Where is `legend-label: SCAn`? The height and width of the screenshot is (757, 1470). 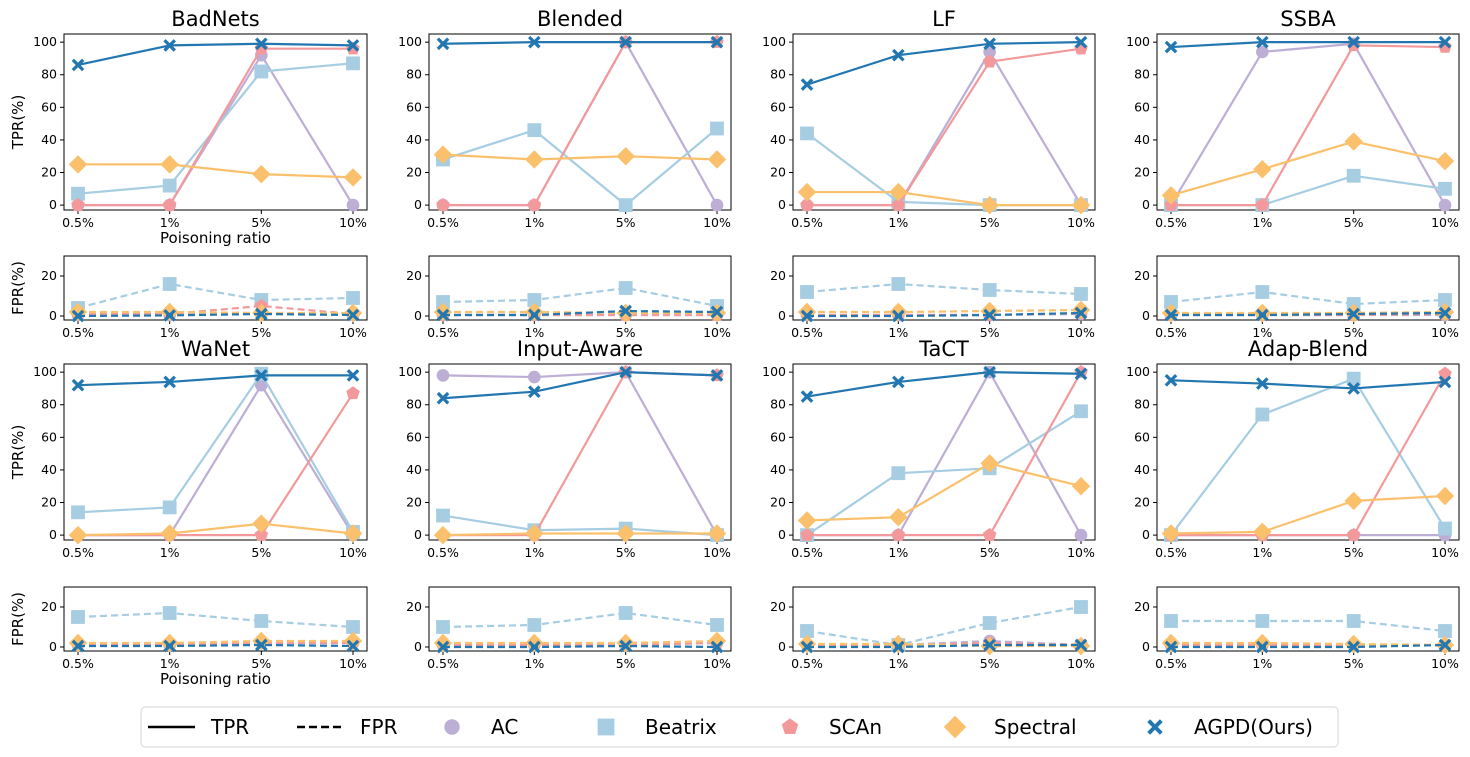
legend-label: SCAn is located at coordinates (855, 727).